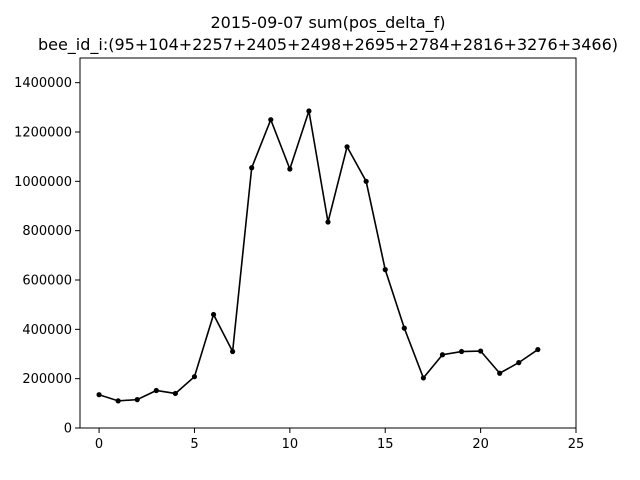 The image size is (640, 480). What do you see at coordinates (43, 133) in the screenshot?
I see `y-tick-label: 1200000` at bounding box center [43, 133].